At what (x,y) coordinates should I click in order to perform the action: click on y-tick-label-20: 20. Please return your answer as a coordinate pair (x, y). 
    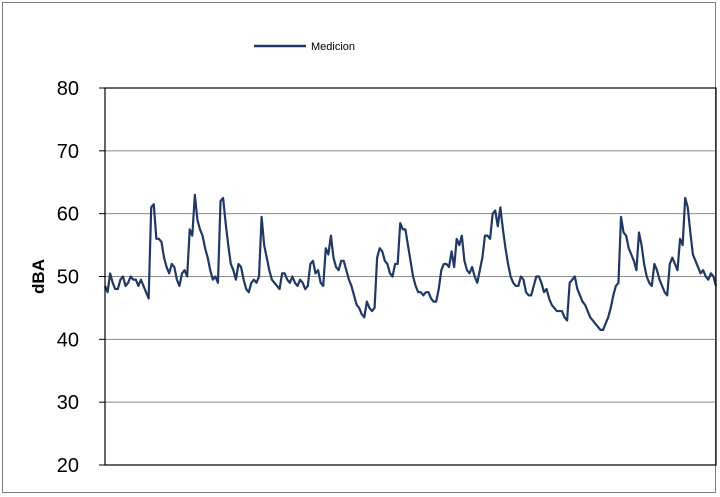
    Looking at the image, I should click on (68, 466).